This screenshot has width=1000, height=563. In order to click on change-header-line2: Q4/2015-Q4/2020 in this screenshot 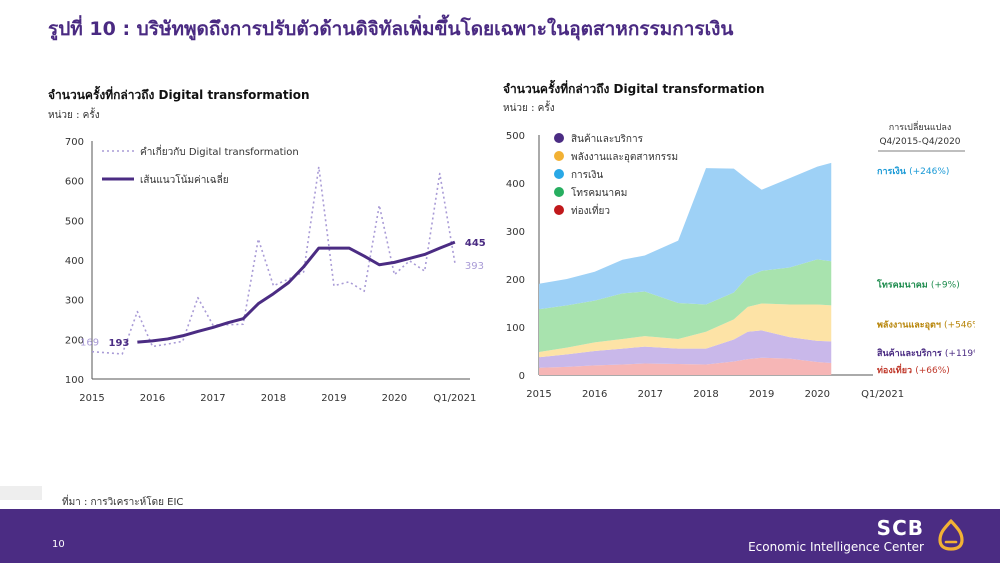, I will do `click(919, 142)`.